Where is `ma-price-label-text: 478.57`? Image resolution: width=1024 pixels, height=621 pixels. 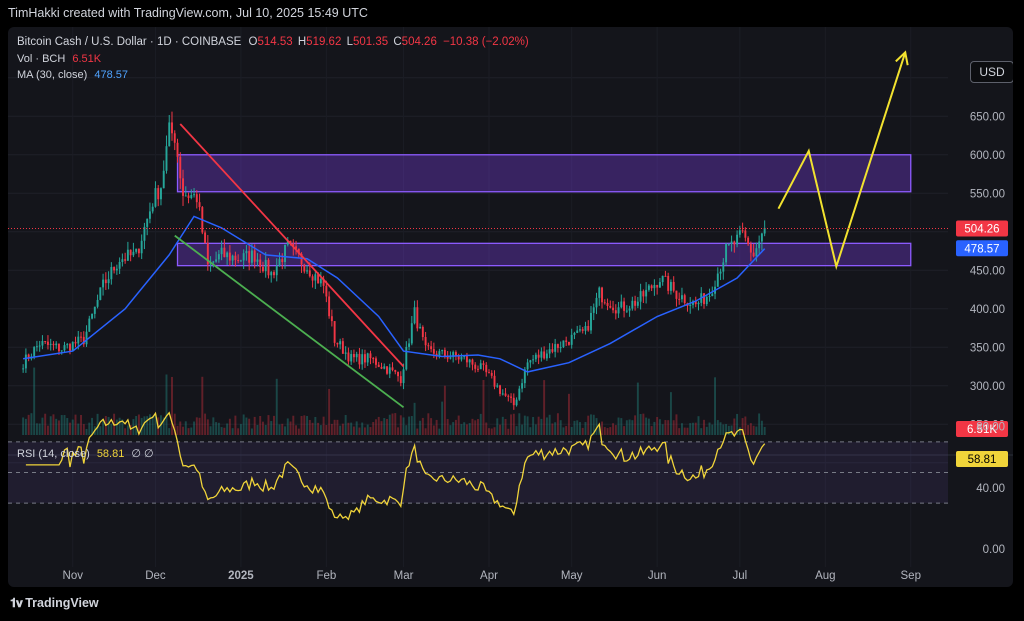 ma-price-label-text: 478.57 is located at coordinates (981, 249).